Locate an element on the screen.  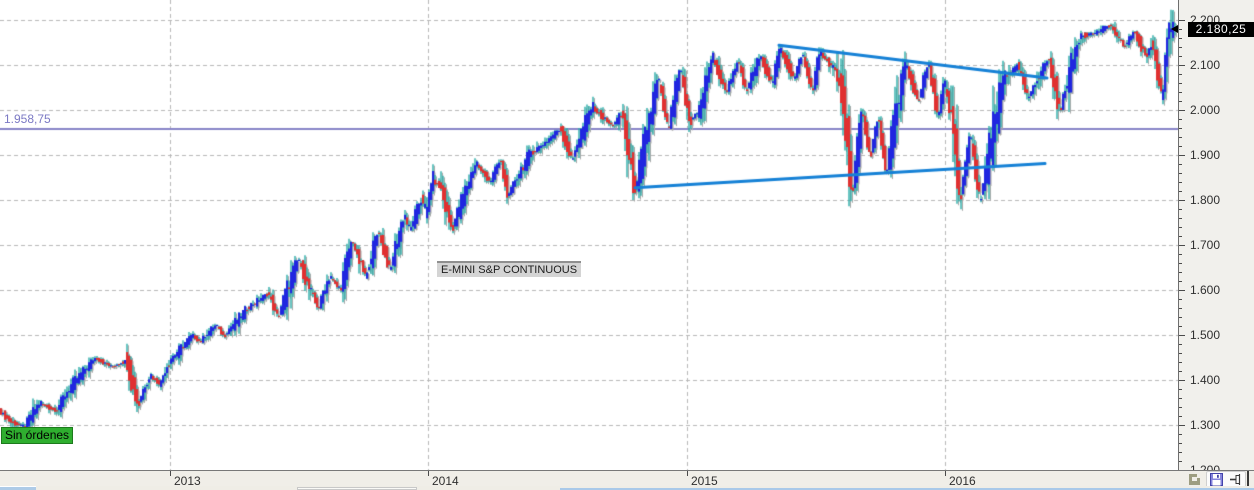
price-tick-label: 1.600 is located at coordinates (1205, 290).